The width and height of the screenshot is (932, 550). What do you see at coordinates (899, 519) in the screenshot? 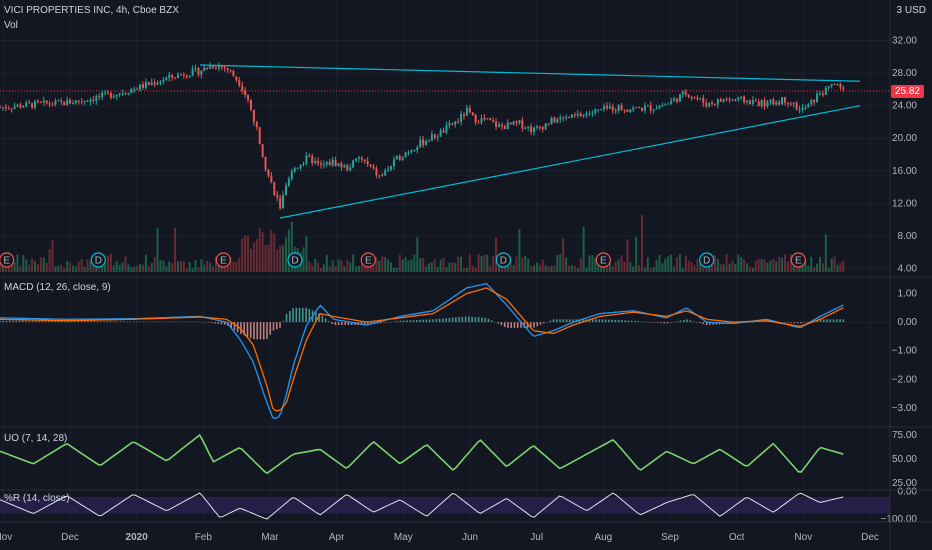
I see `wr-tick-label: −100.00` at bounding box center [899, 519].